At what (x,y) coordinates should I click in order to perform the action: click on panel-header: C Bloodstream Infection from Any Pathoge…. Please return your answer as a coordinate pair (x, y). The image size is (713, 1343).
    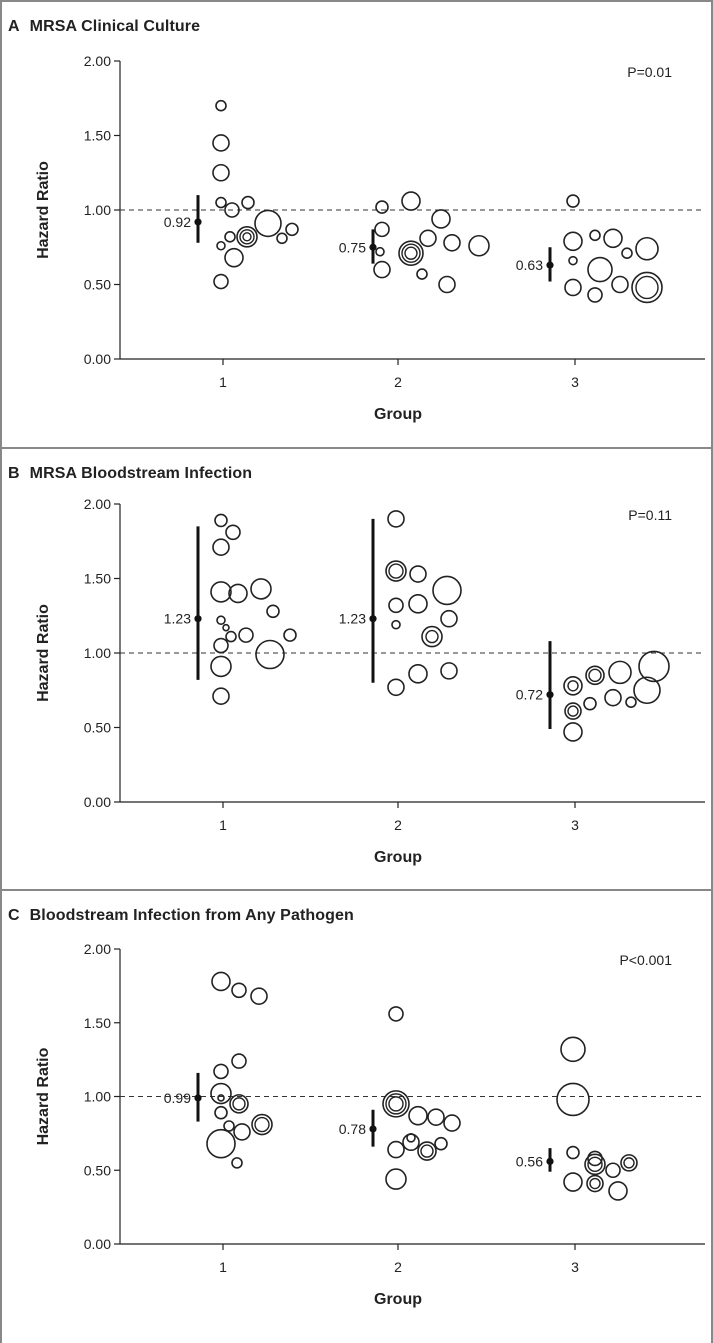
    Looking at the image, I should click on (181, 916).